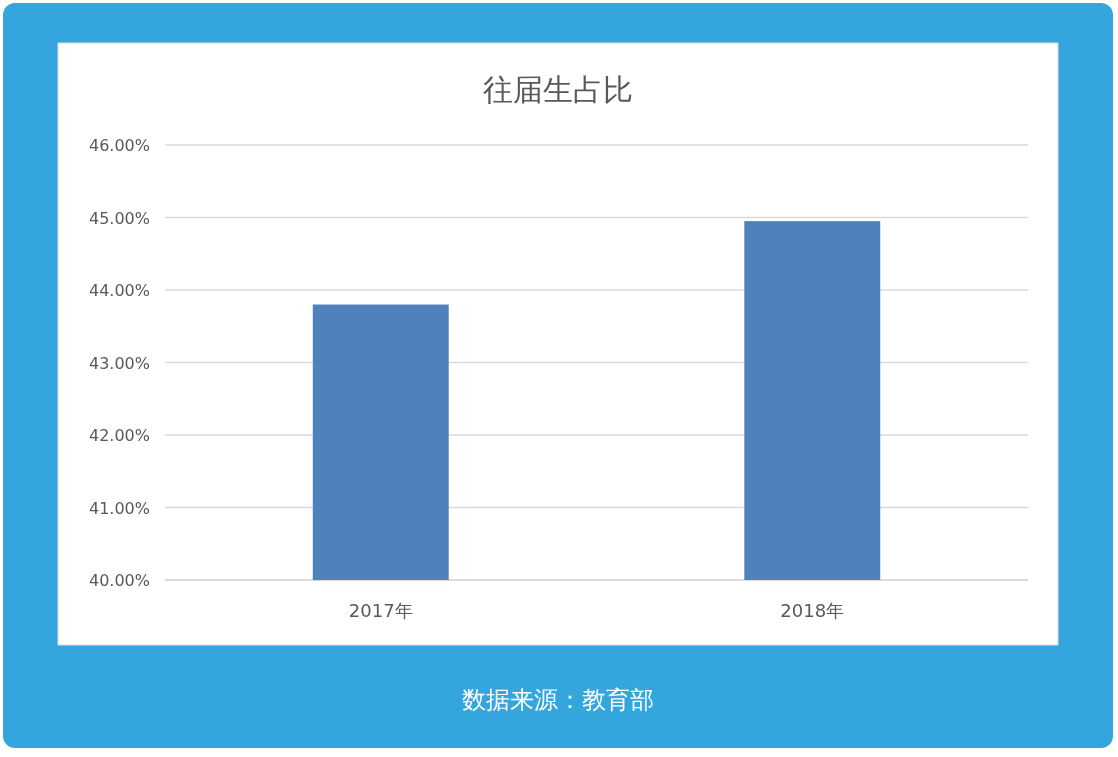 The image size is (1118, 757). What do you see at coordinates (119, 508) in the screenshot?
I see `y-tick-label: 41.00%` at bounding box center [119, 508].